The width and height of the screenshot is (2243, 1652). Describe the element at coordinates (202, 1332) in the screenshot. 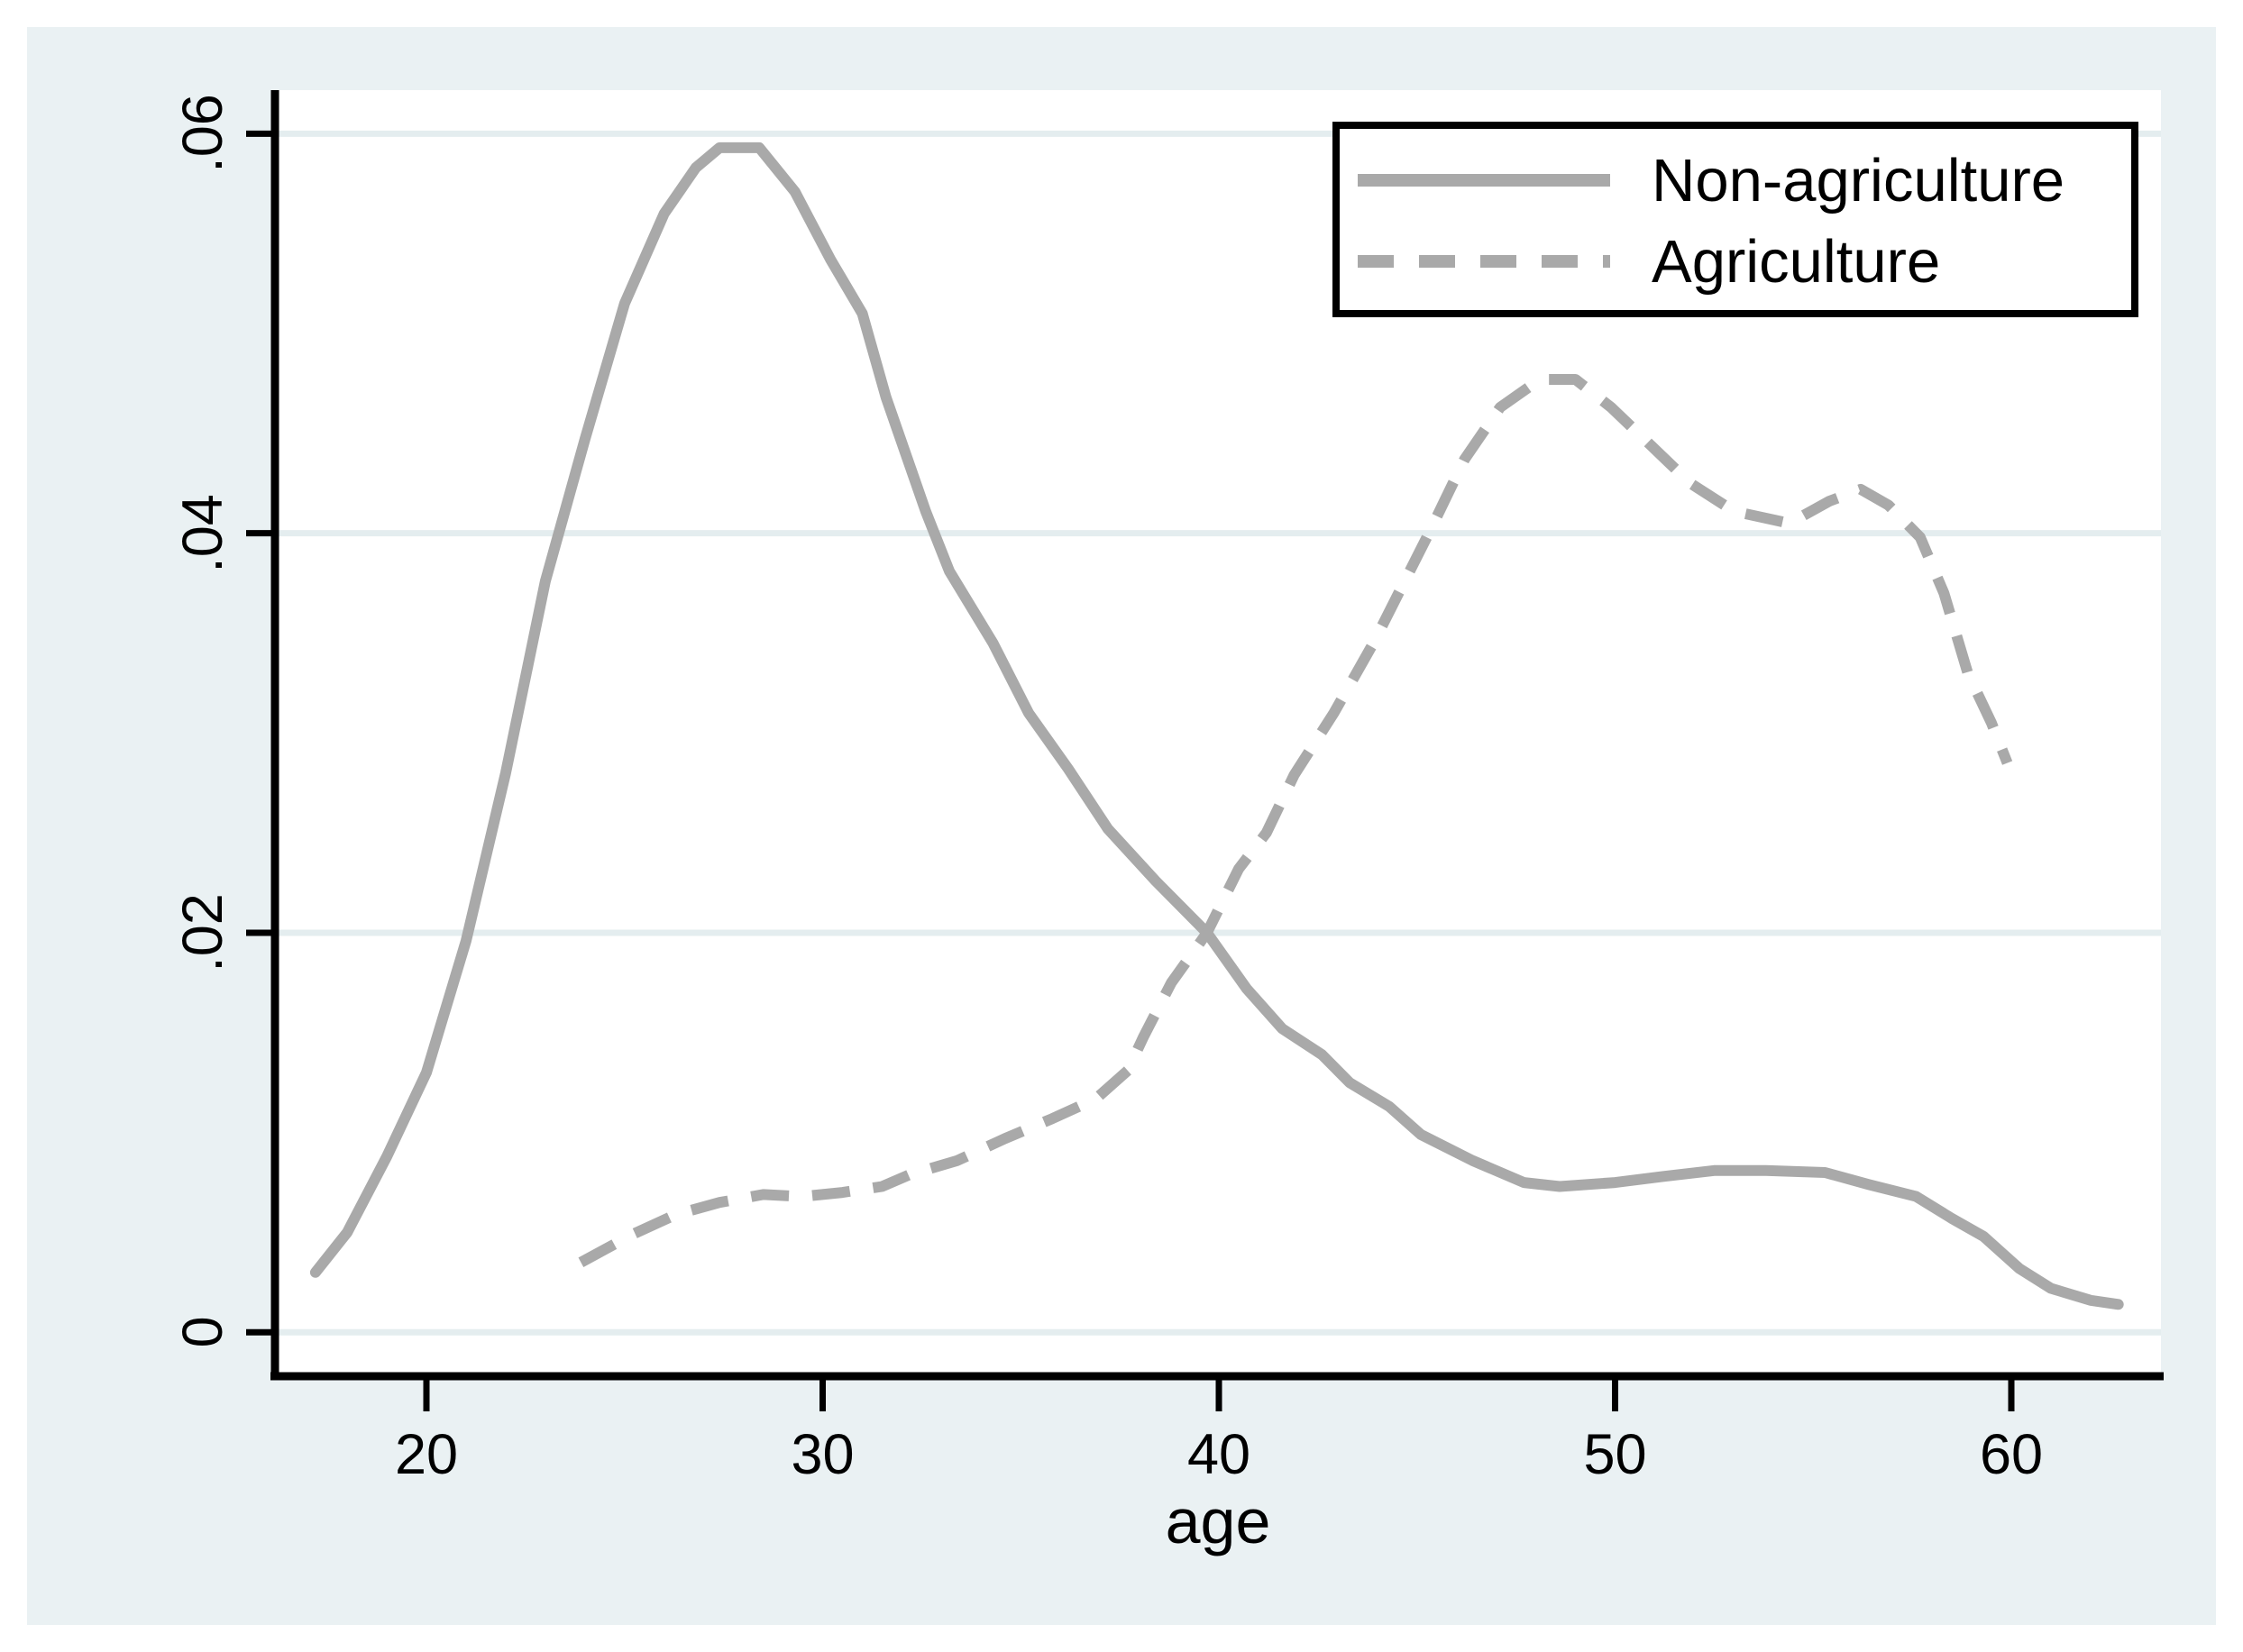

I see `y-tick-label: 0` at that location.